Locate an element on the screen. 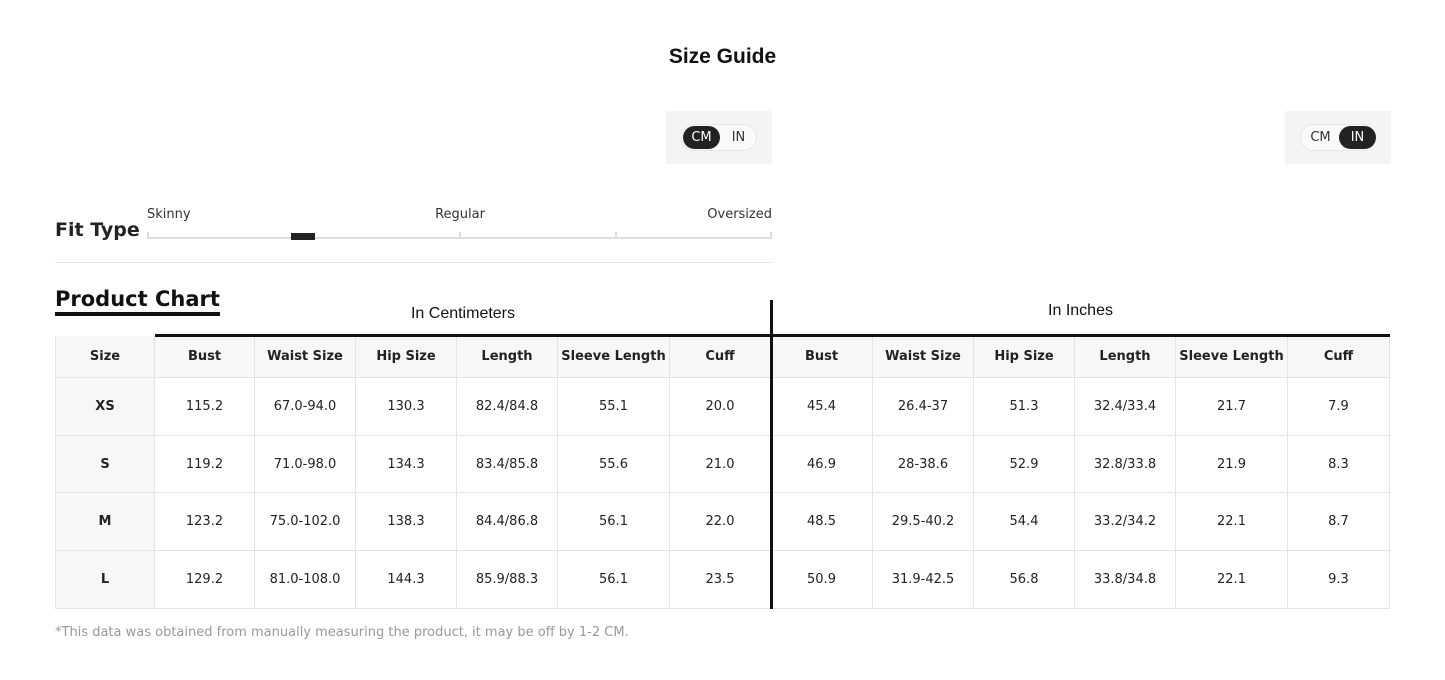 The height and width of the screenshot is (680, 1445). table-cell: 56.8 is located at coordinates (1024, 580).